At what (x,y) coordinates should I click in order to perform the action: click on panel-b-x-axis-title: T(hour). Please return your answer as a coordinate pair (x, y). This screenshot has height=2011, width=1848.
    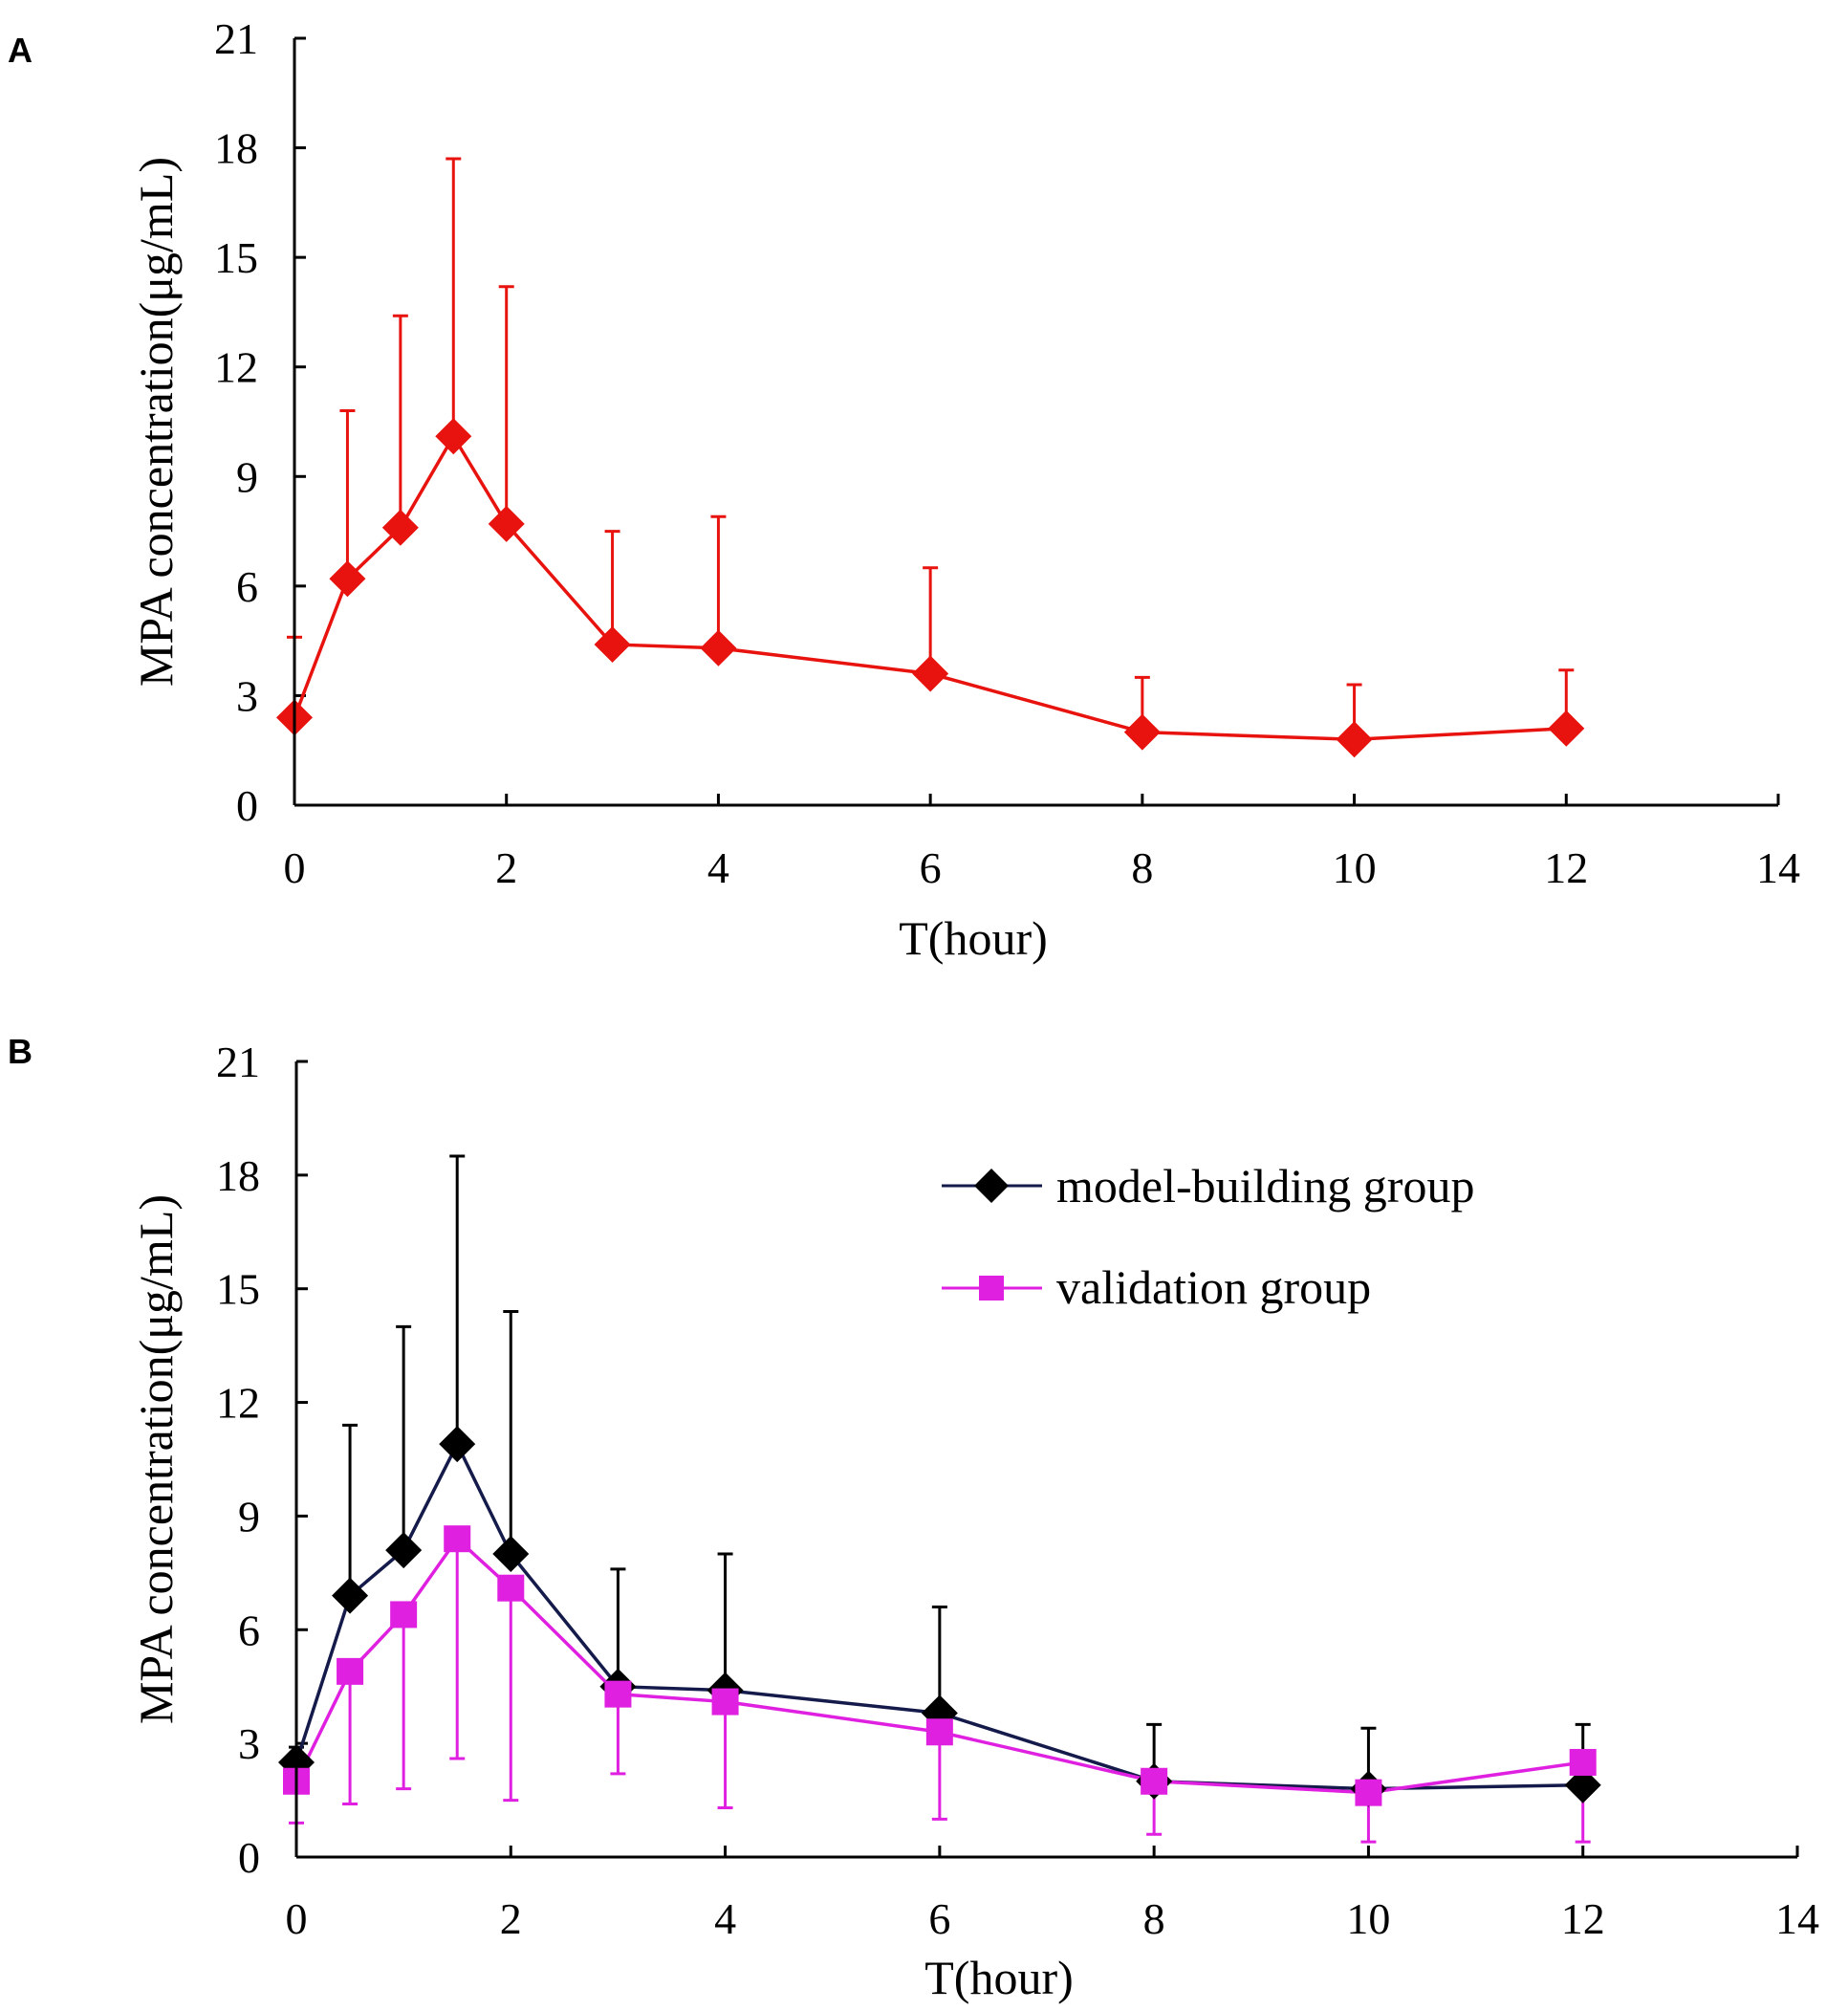
    Looking at the image, I should click on (999, 1977).